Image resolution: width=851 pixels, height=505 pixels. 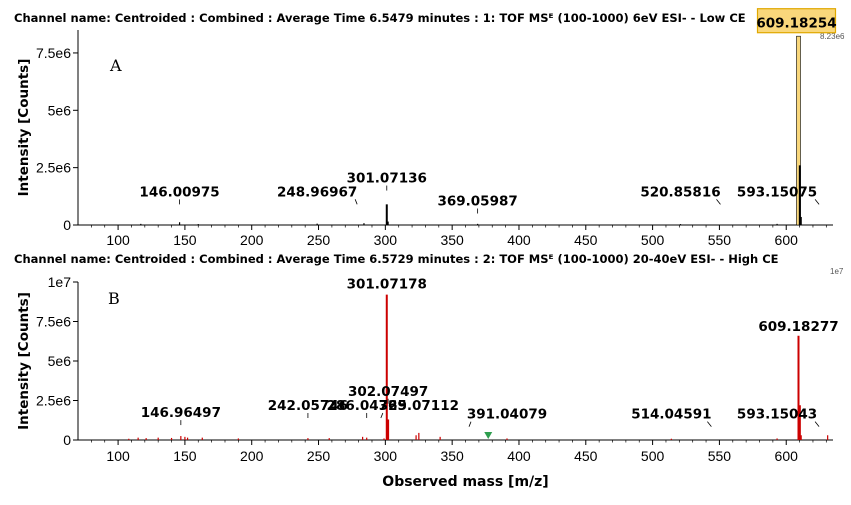 I want to click on peak-label: 301.07136, so click(x=387, y=179).